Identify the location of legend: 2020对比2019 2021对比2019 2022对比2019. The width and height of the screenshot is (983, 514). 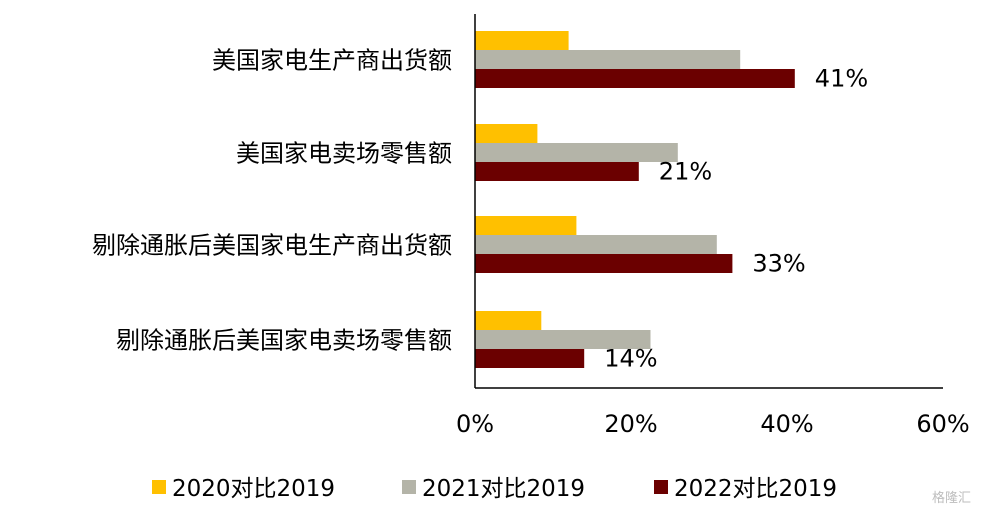
(494, 489).